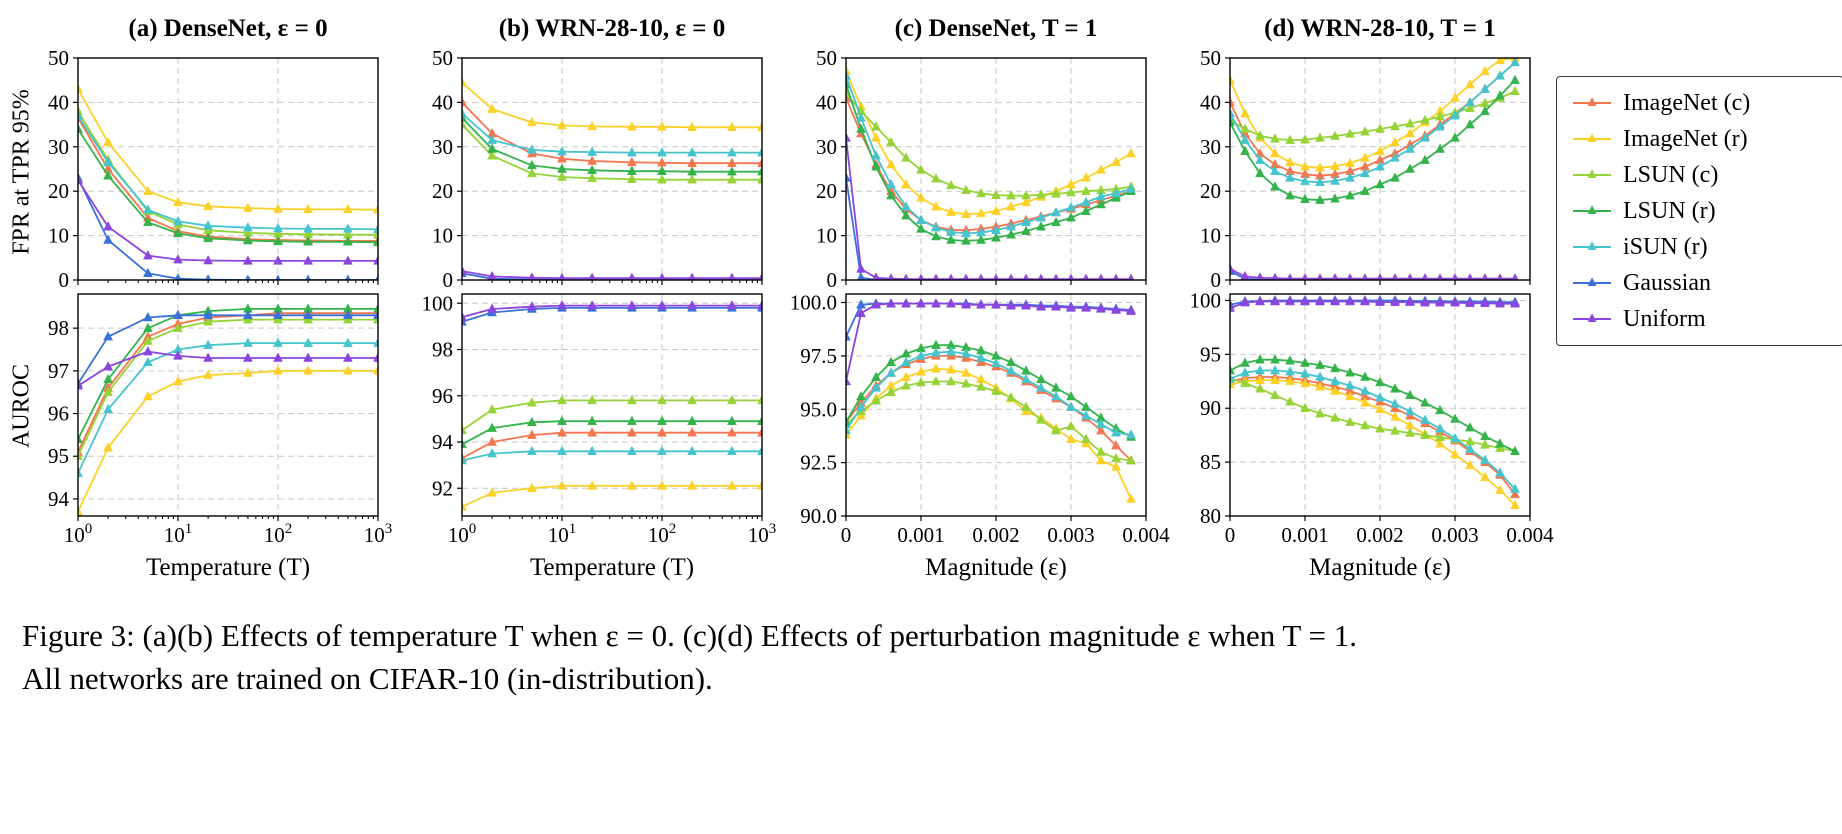  I want to click on legend-label: ImageNet (r), so click(1685, 139).